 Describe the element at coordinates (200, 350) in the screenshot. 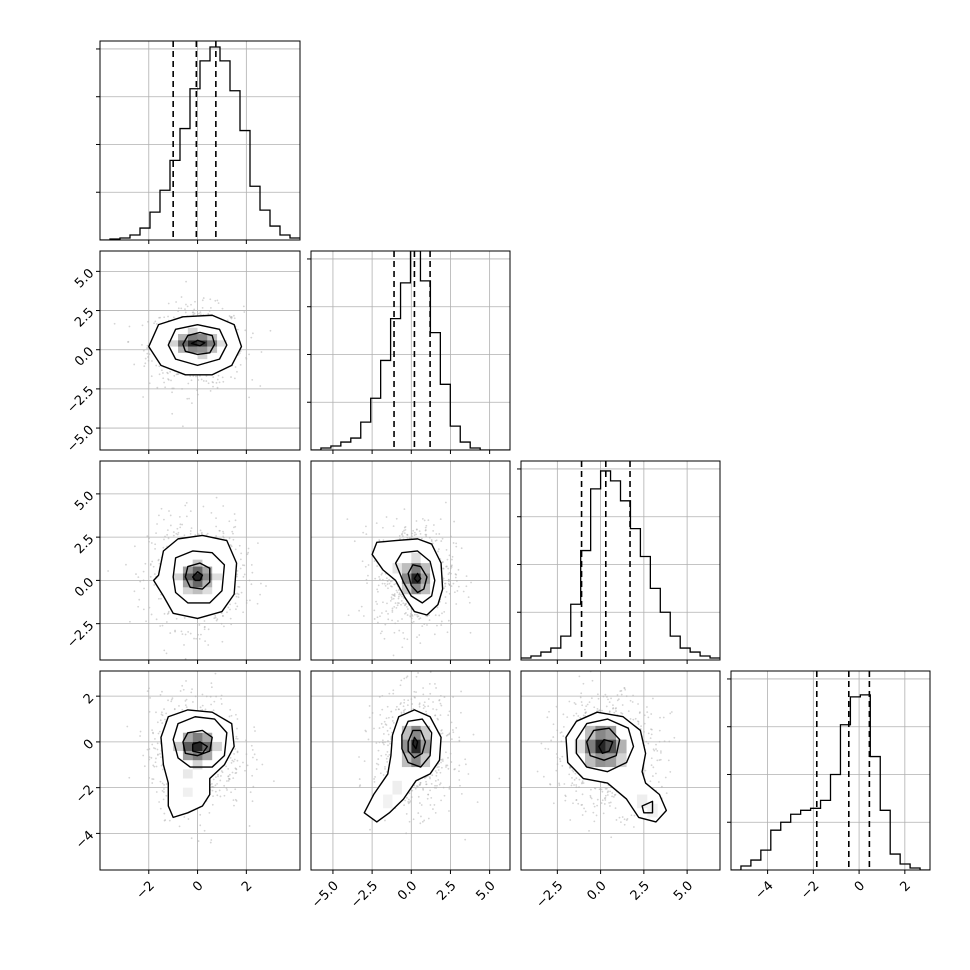

I see `plot-area` at that location.